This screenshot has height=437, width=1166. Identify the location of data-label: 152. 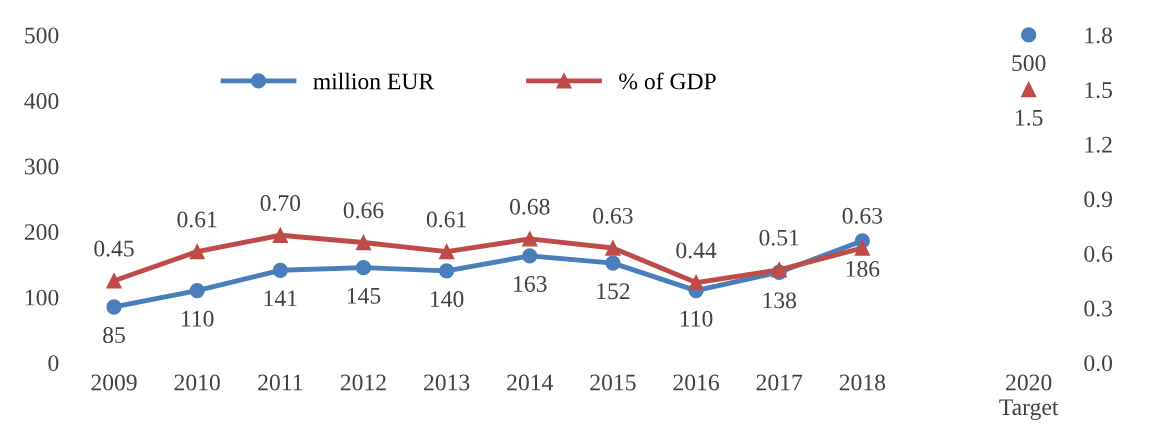
(613, 291).